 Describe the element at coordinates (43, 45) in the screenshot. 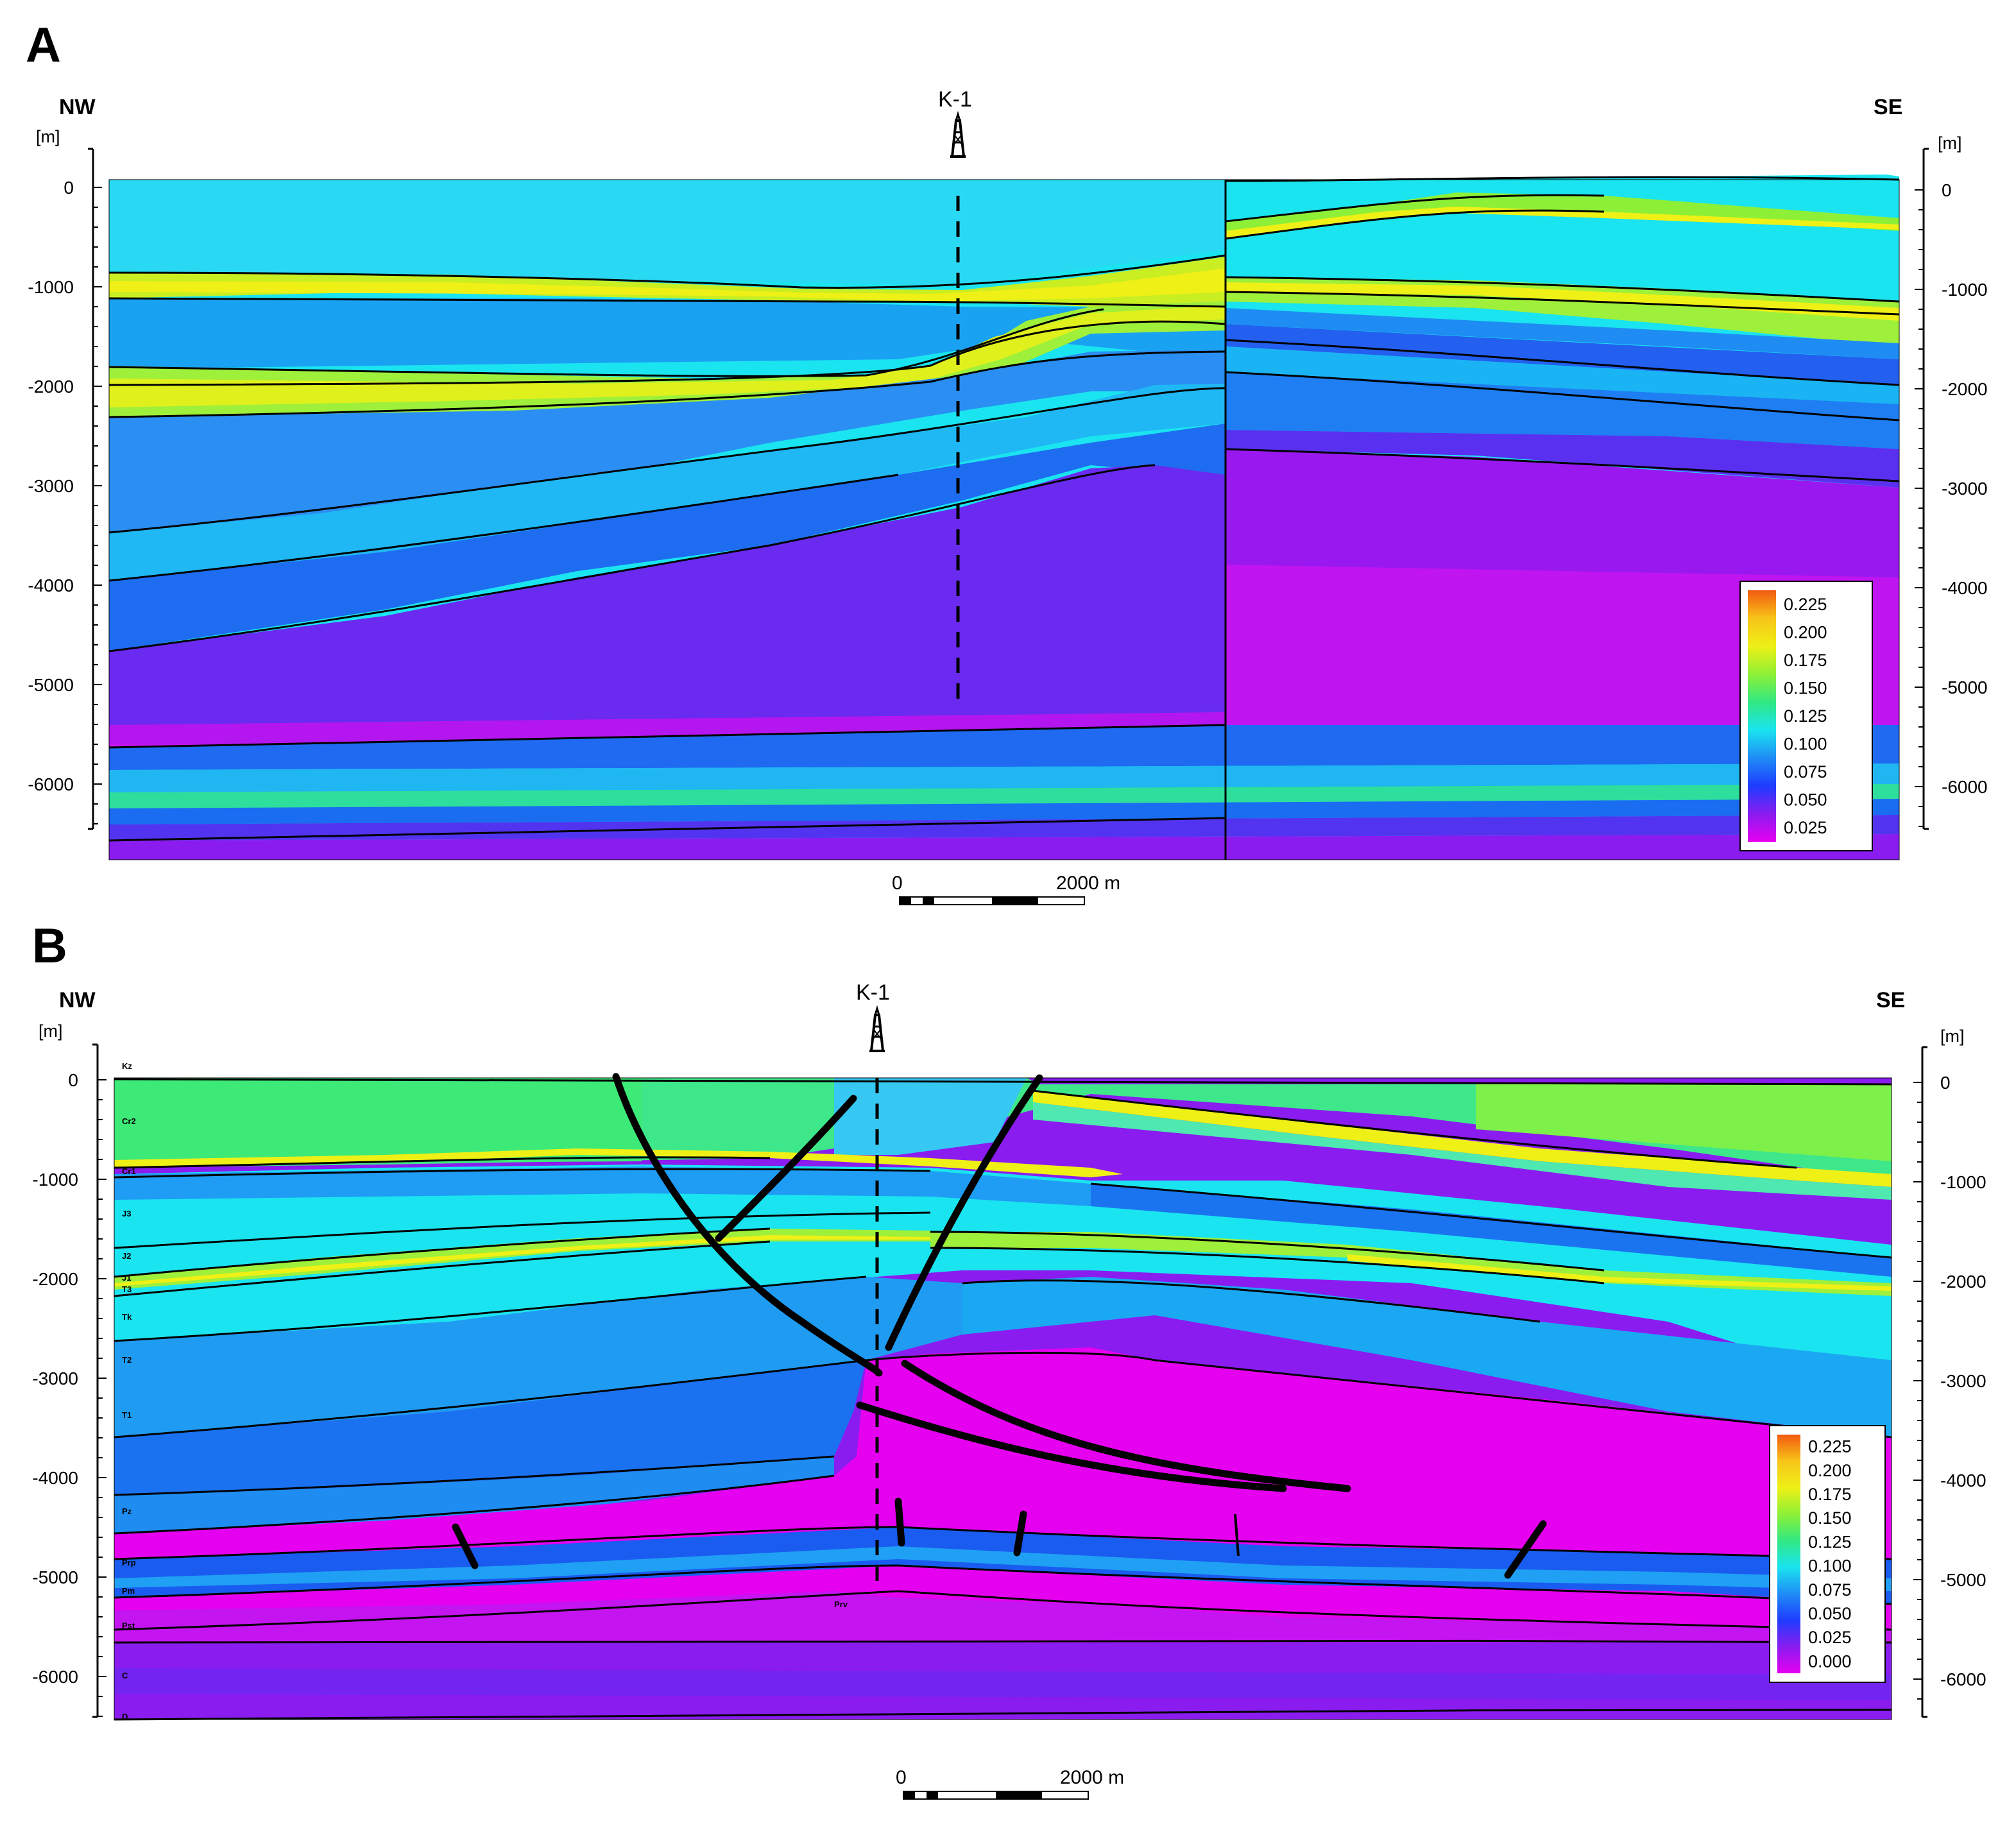

I see `panel-label-a: A` at that location.